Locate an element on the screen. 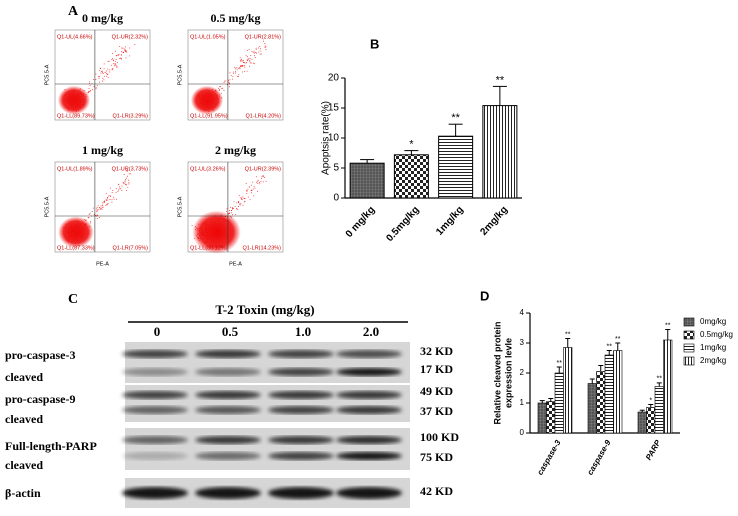 This screenshot has height=516, width=738. x-tick-label: 0 mg/kg is located at coordinates (360, 221).